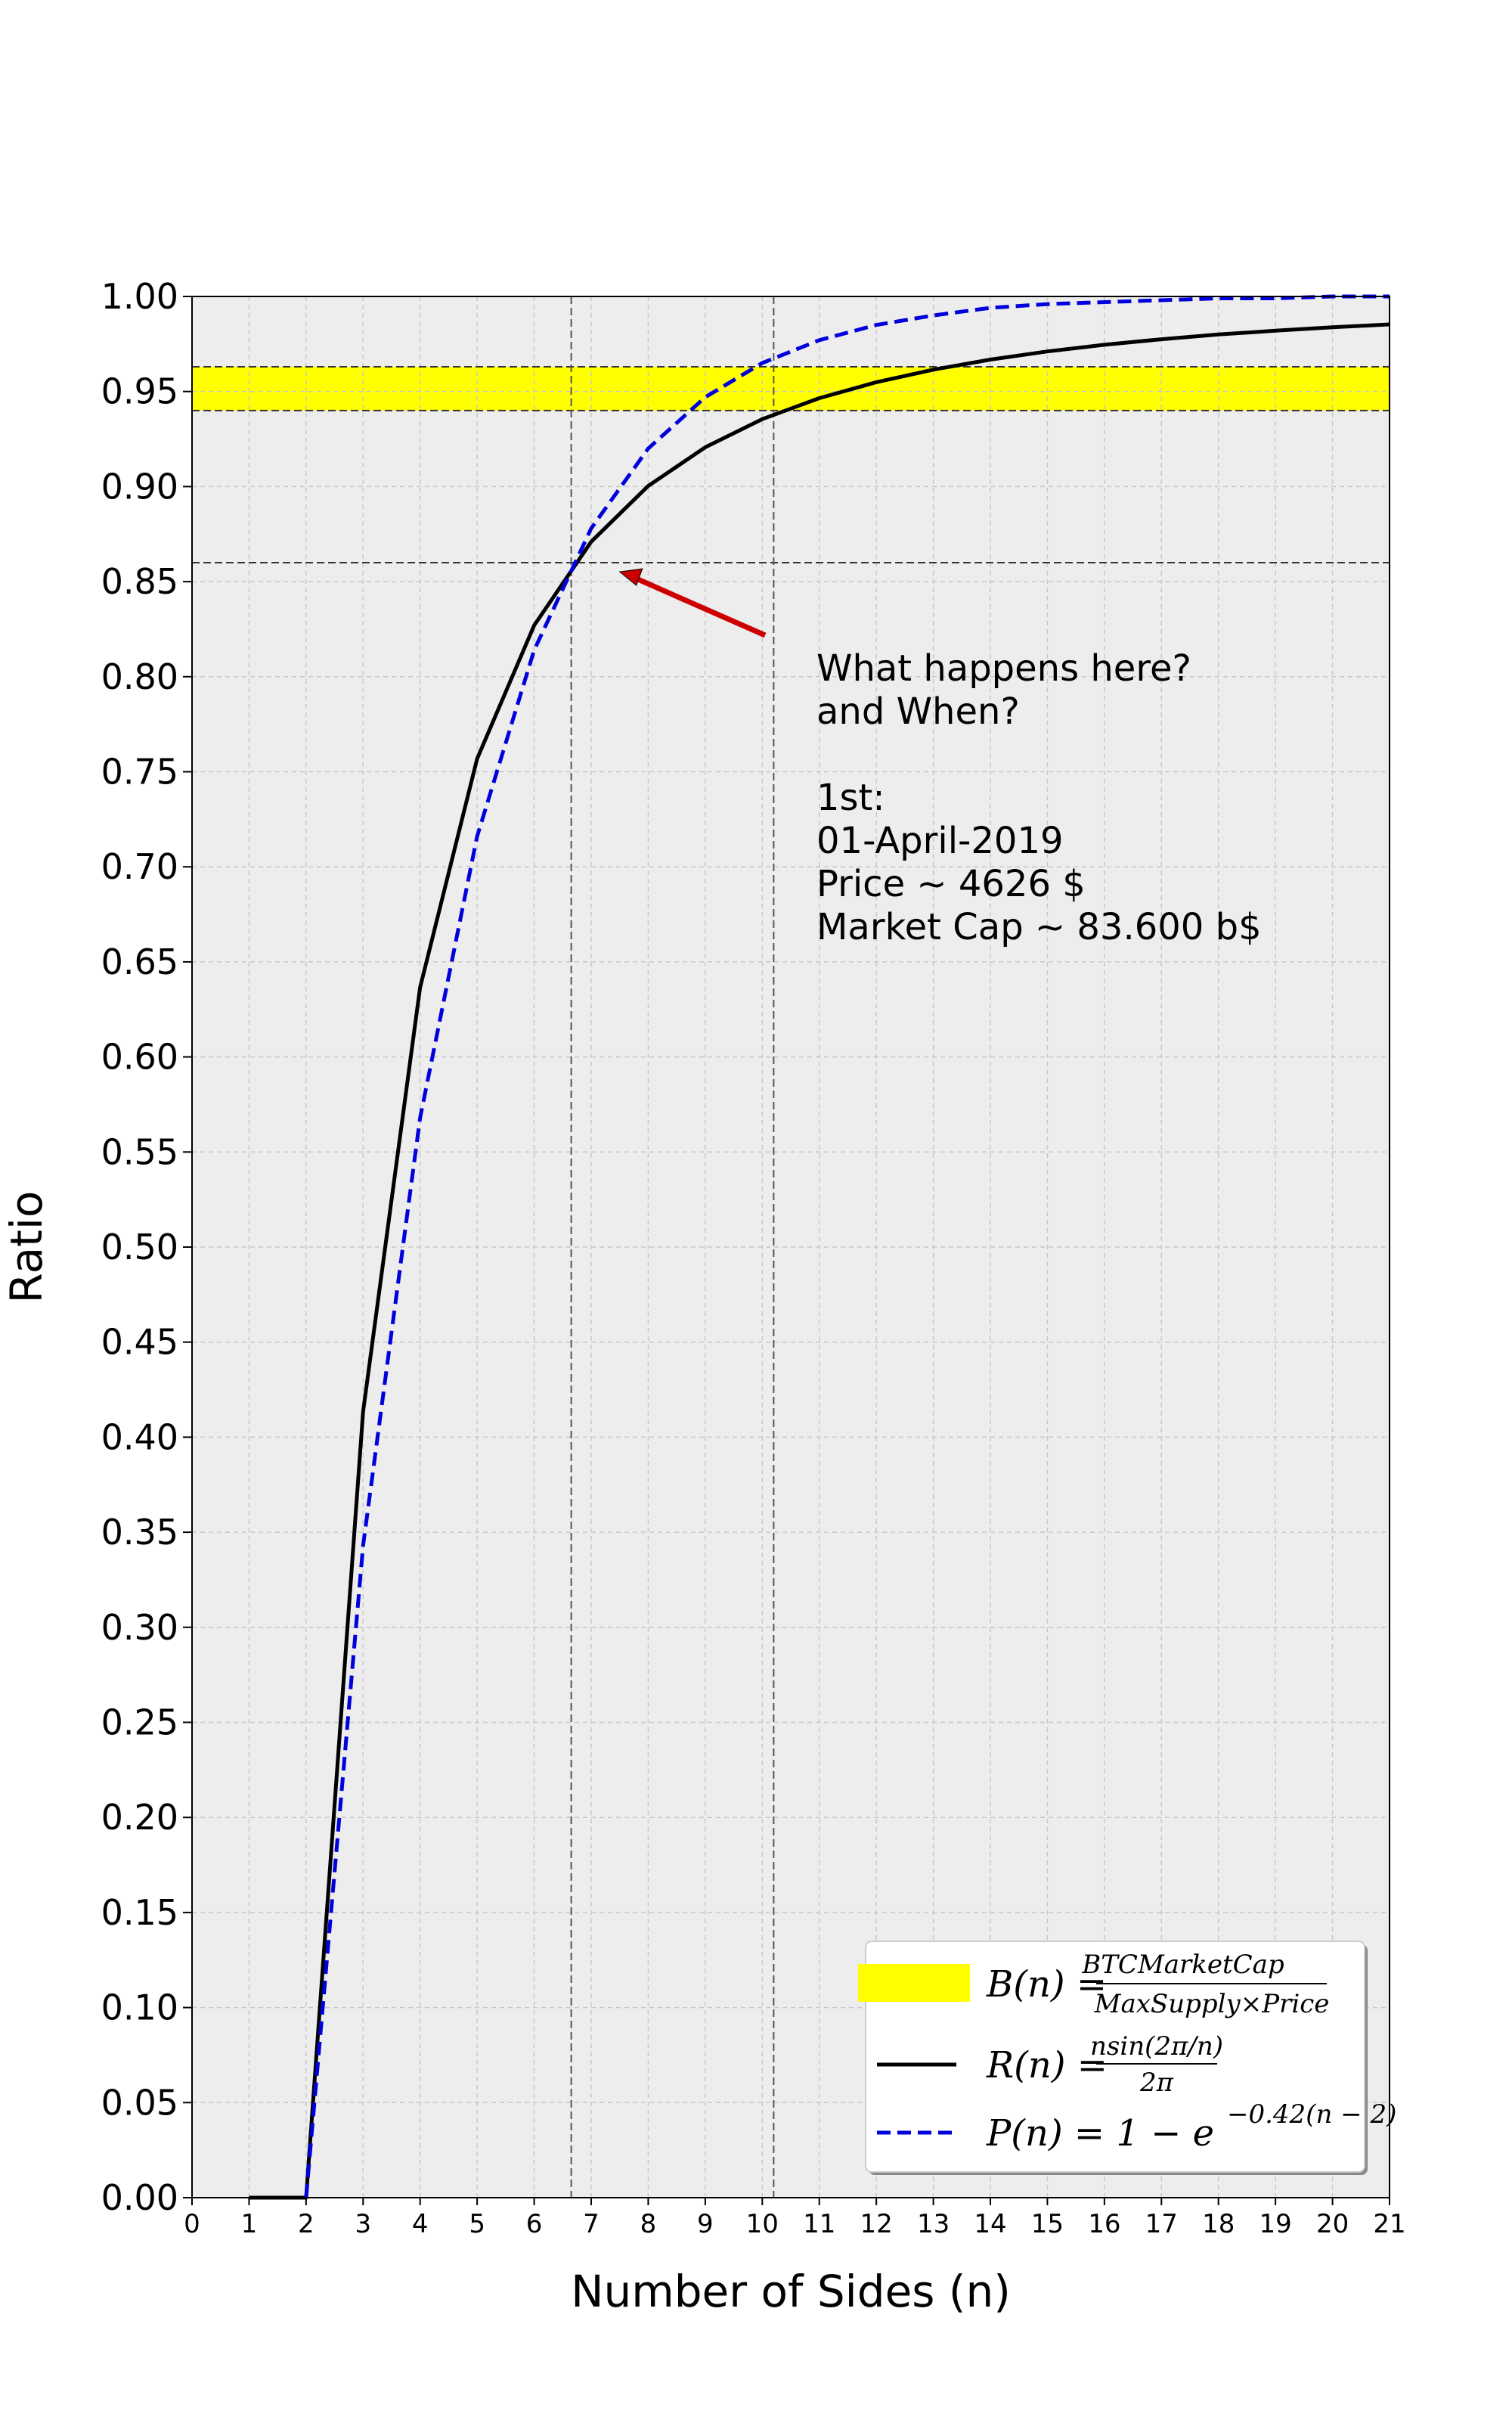 Image resolution: width=1512 pixels, height=2420 pixels. What do you see at coordinates (914, 1983) in the screenshot?
I see `legend-swatch-band` at bounding box center [914, 1983].